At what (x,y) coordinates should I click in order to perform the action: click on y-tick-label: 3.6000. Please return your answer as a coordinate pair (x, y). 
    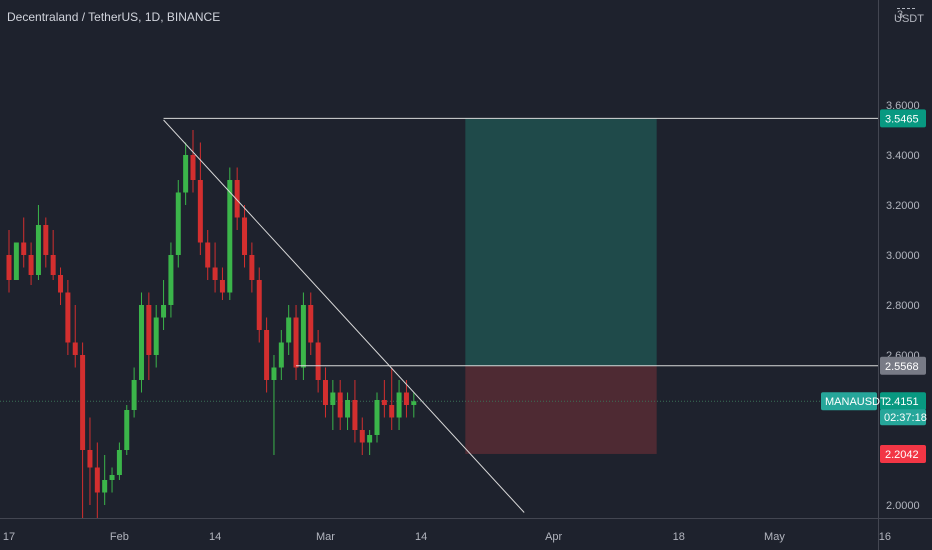
    Looking at the image, I should click on (903, 106).